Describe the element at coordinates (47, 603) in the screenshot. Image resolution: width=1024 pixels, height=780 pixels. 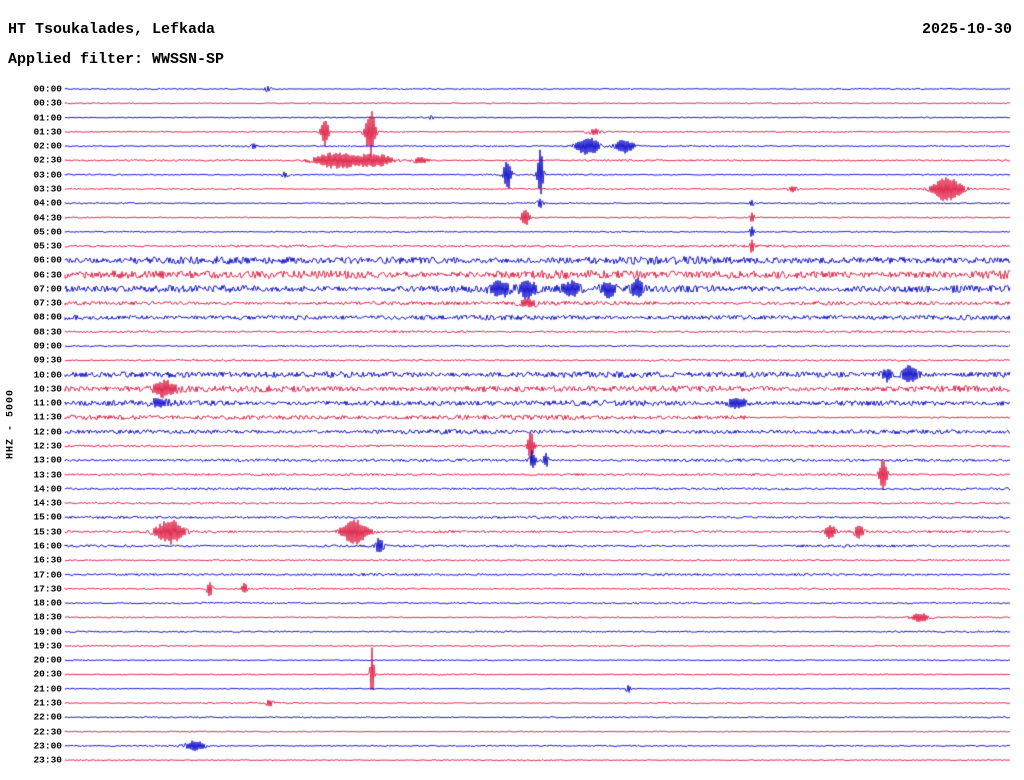
I see `time-label: 18:00` at that location.